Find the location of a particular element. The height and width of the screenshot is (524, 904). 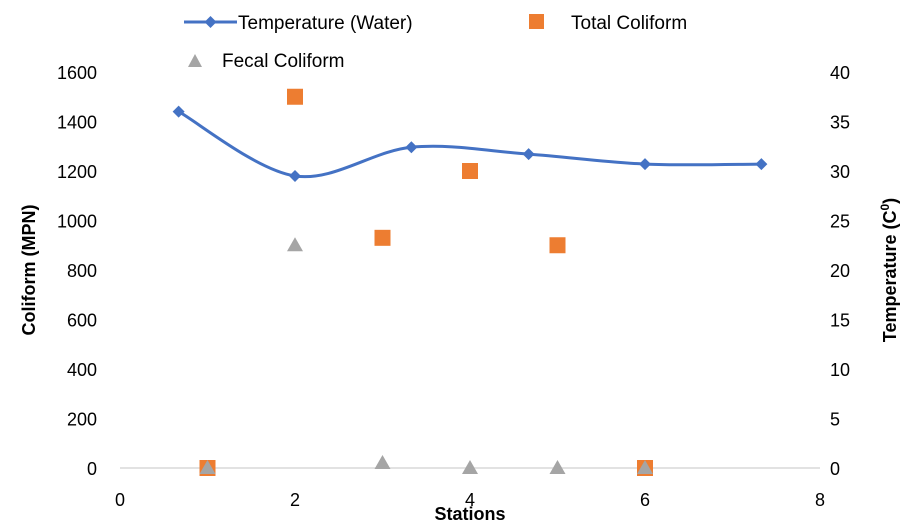

x-tick-label: 0 is located at coordinates (120, 500).